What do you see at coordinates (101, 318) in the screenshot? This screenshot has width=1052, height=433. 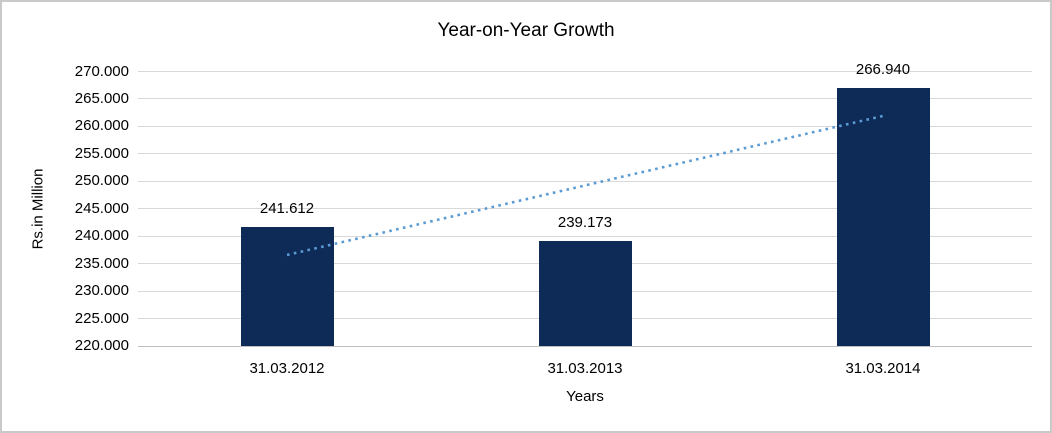 I see `y-axis-tick-label: 225.000` at bounding box center [101, 318].